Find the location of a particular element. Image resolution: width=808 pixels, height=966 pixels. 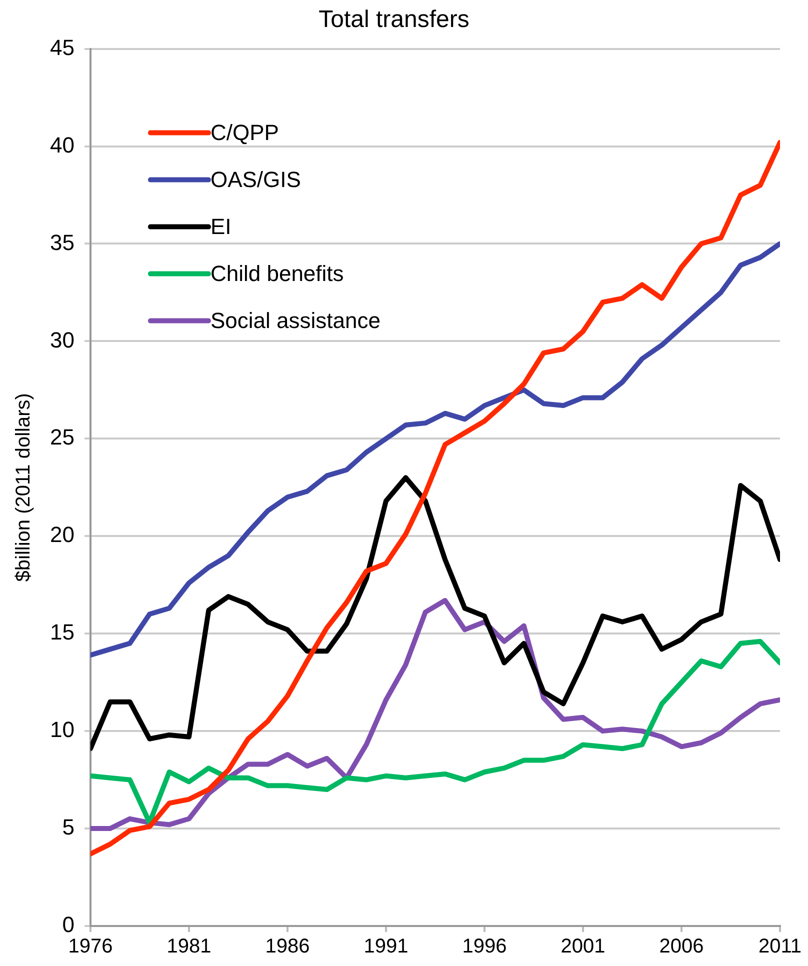

legend-label: Child benefits is located at coordinates (277, 273).